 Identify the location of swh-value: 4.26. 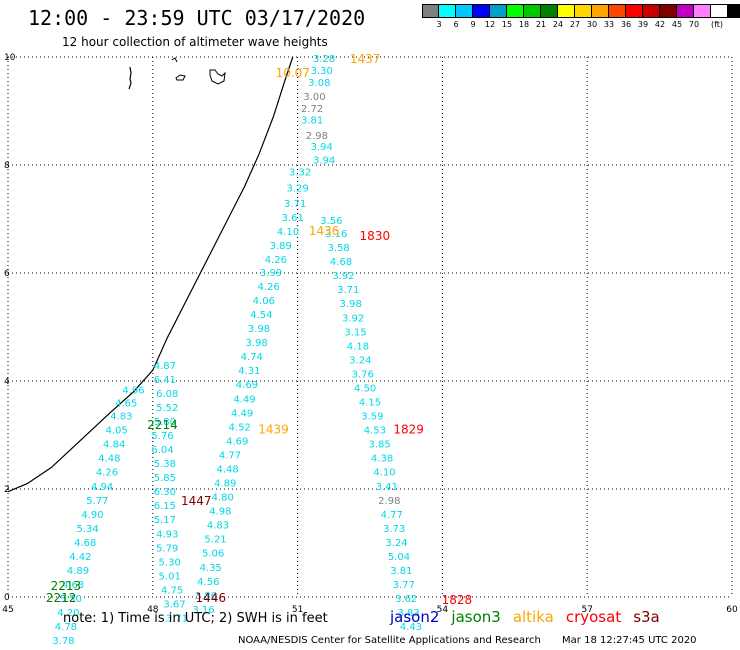
(107, 473).